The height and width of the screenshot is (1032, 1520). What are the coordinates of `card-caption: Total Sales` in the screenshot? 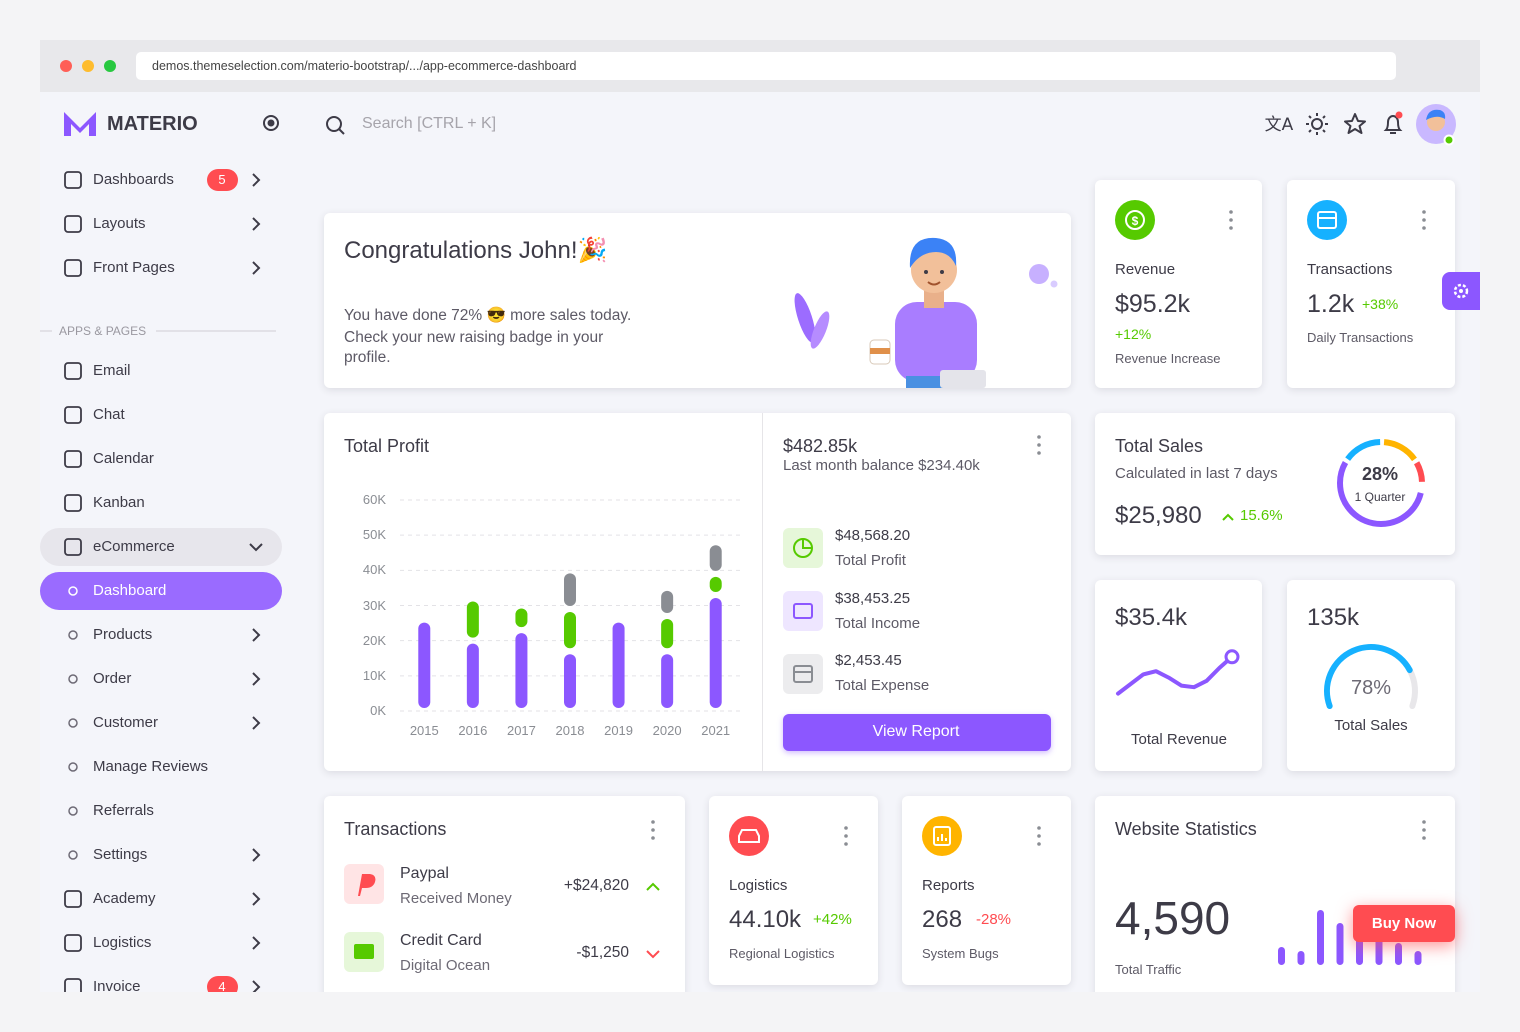 It's located at (1371, 725).